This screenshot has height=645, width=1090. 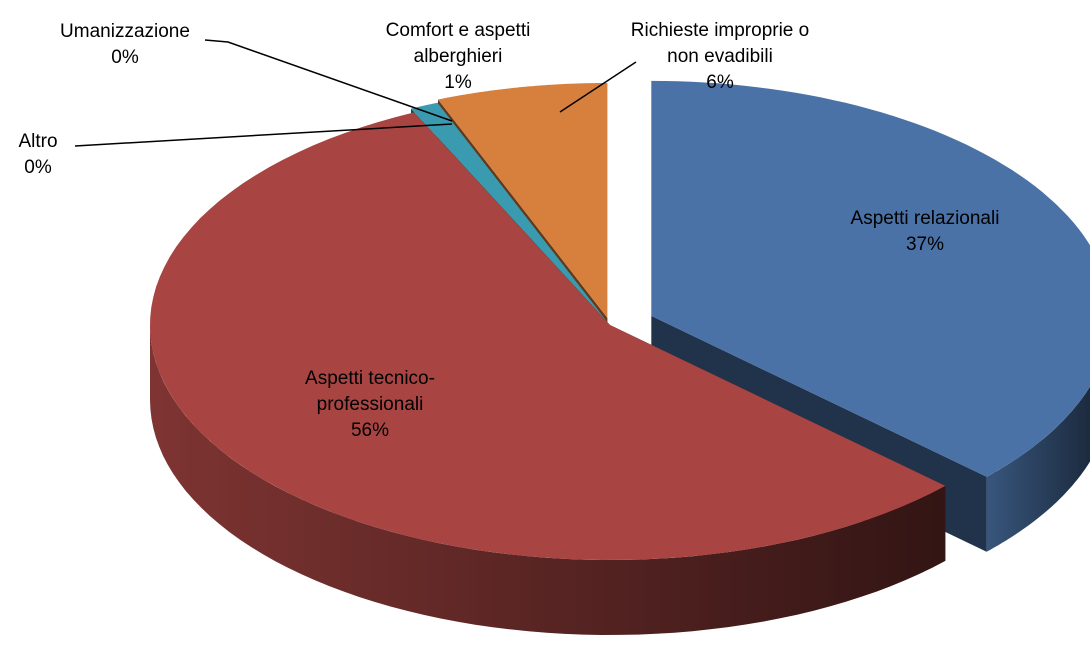 I want to click on label-name: Aspetti relazionali, so click(x=925, y=218).